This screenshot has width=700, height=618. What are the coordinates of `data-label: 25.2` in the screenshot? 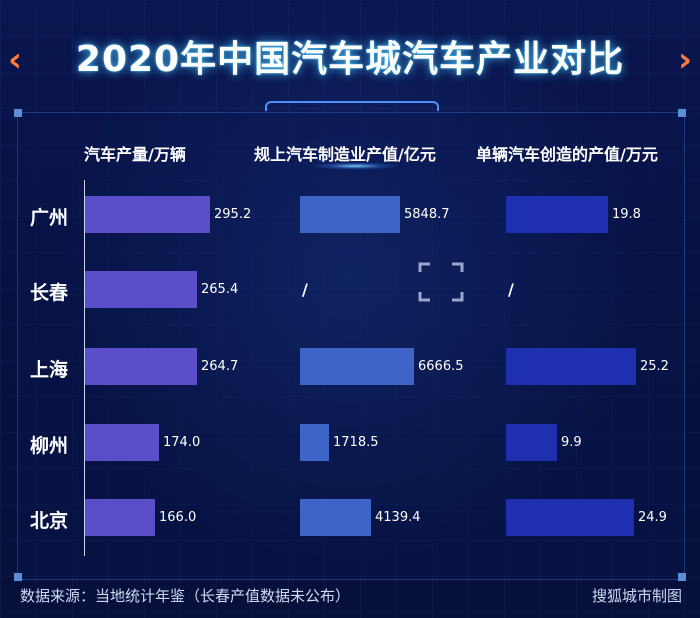 It's located at (654, 366).